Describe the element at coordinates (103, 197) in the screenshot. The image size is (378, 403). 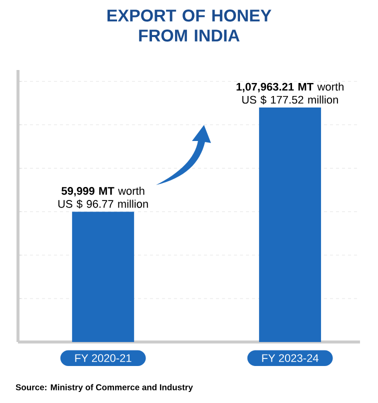
I see `data-label: 59,999 MT worth US $ 96.77 million` at that location.